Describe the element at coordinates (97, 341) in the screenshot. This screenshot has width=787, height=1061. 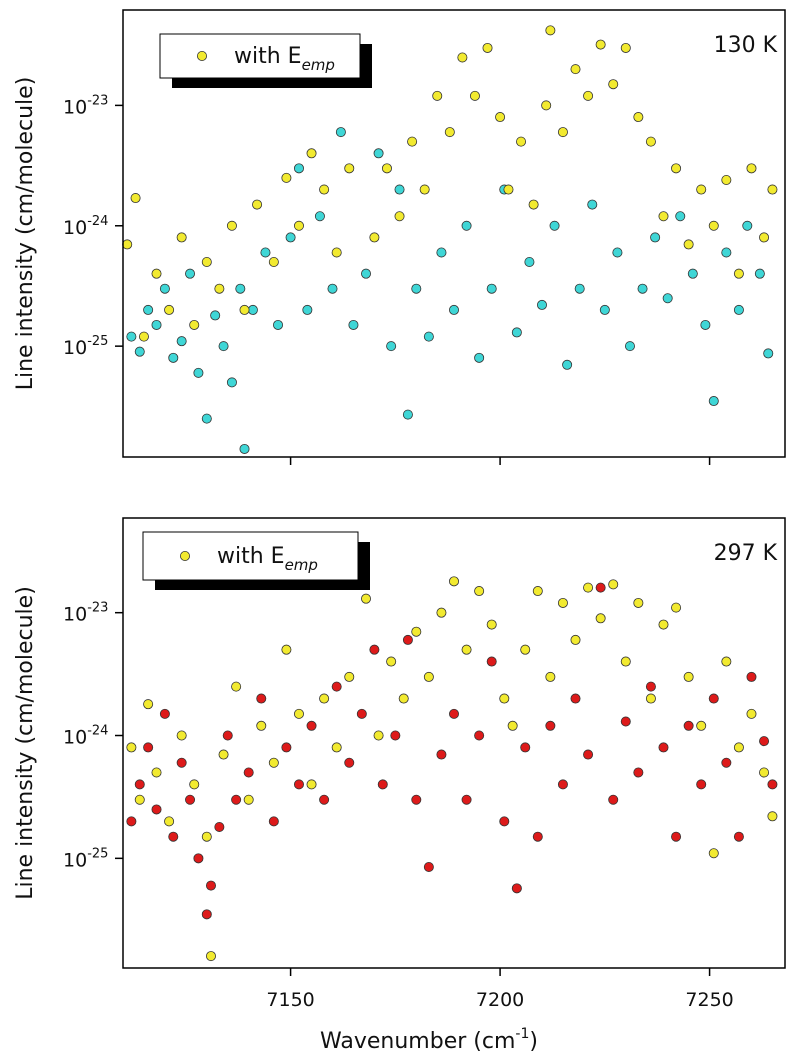
I see `y-tick-exponent: -25` at that location.